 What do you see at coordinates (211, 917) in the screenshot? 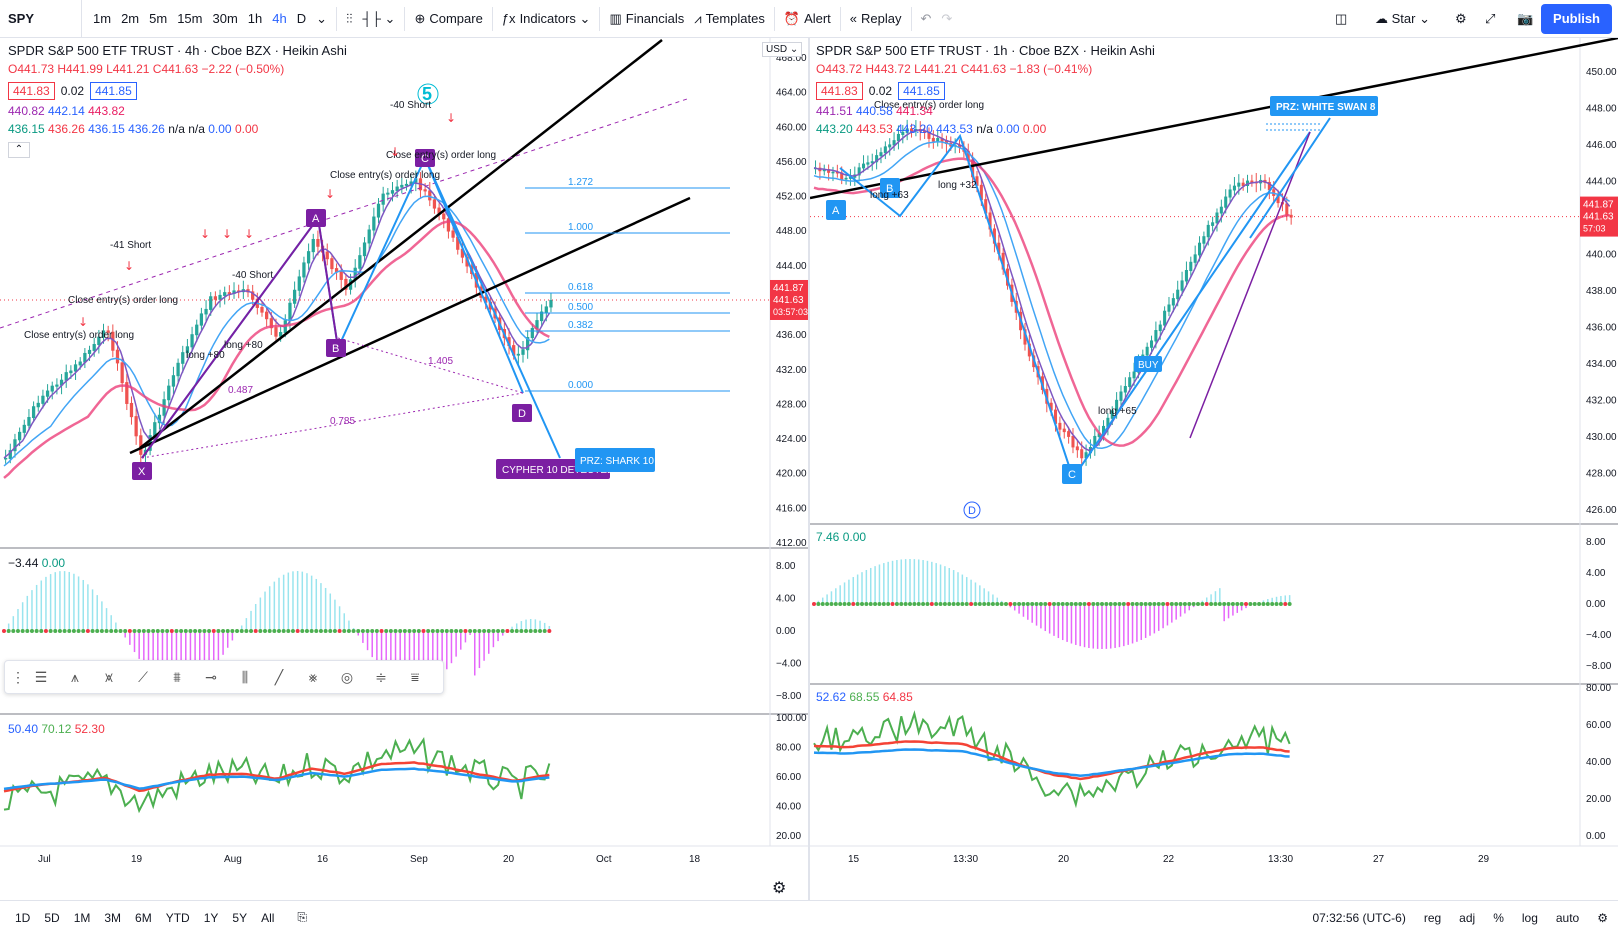
I see `range-1y: 1Y` at bounding box center [211, 917].